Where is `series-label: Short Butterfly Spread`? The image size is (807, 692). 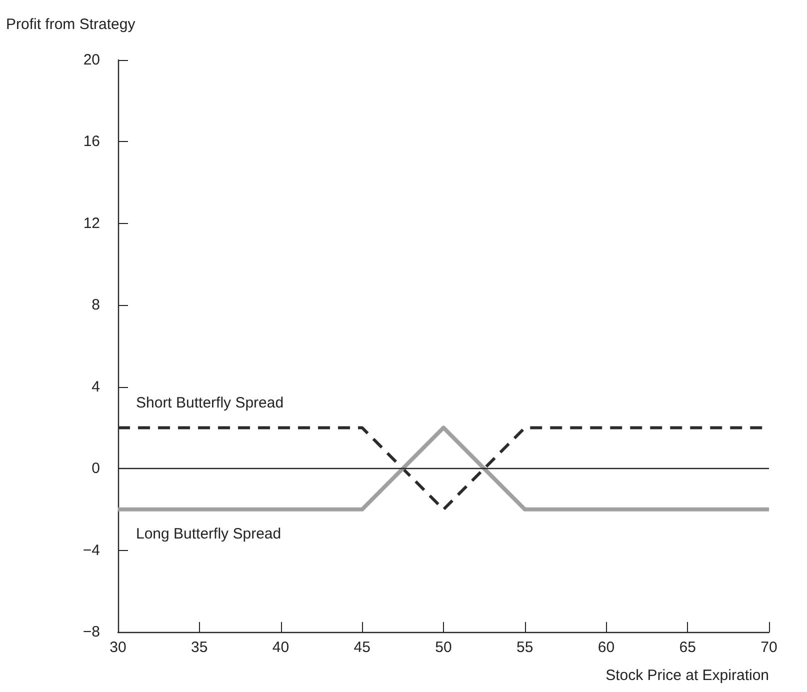
series-label: Short Butterfly Spread is located at coordinates (210, 403).